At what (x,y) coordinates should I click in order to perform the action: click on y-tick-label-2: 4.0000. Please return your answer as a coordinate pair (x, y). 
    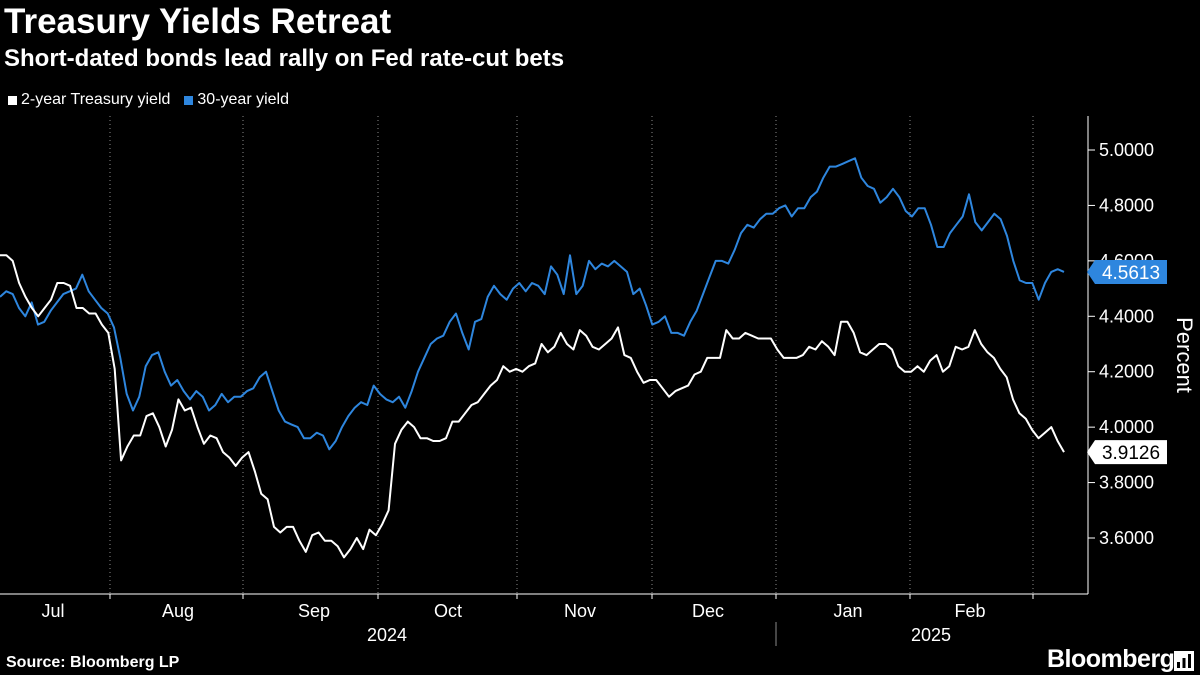
    Looking at the image, I should click on (1126, 427).